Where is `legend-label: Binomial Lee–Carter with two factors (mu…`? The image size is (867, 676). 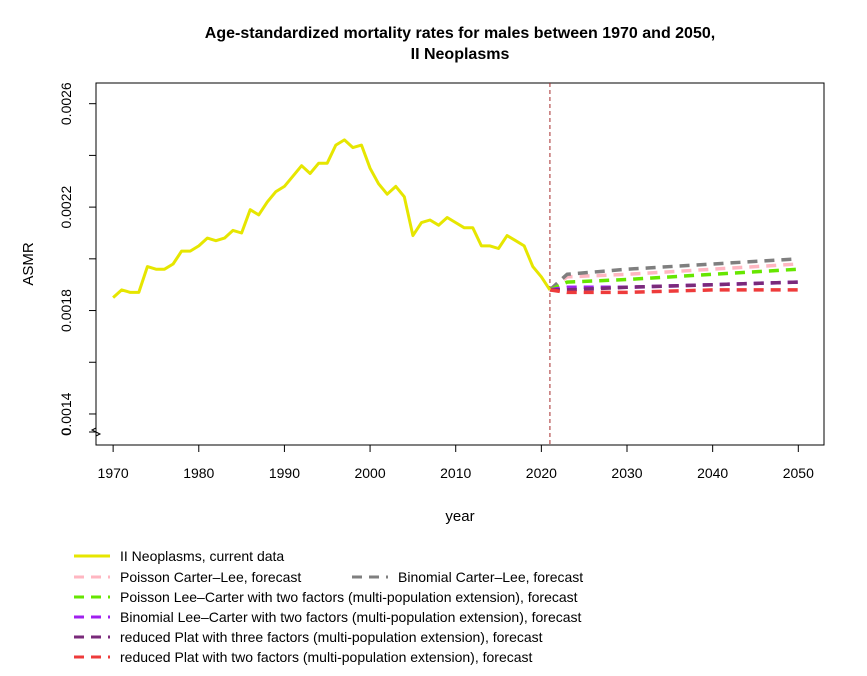
legend-label: Binomial Lee–Carter with two factors (mu… is located at coordinates (351, 617).